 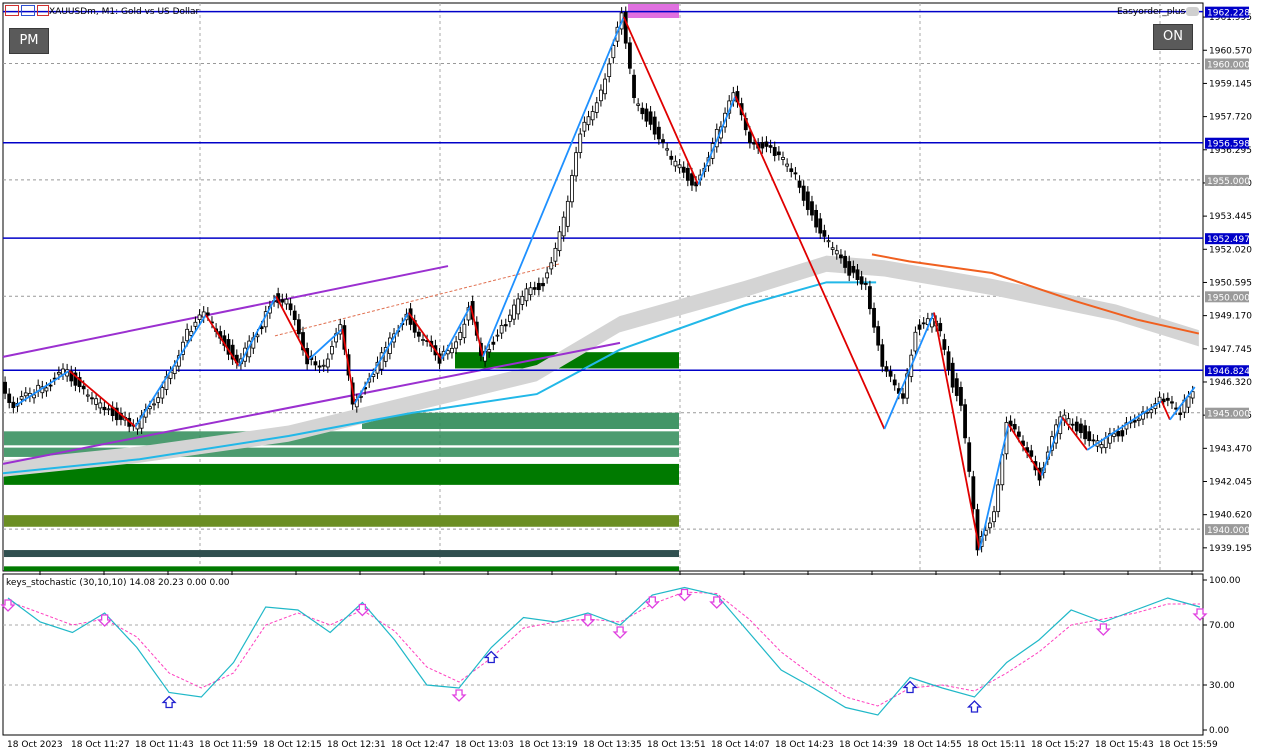 What do you see at coordinates (1230, 482) in the screenshot?
I see `y-tick-label: 1942.045` at bounding box center [1230, 482].